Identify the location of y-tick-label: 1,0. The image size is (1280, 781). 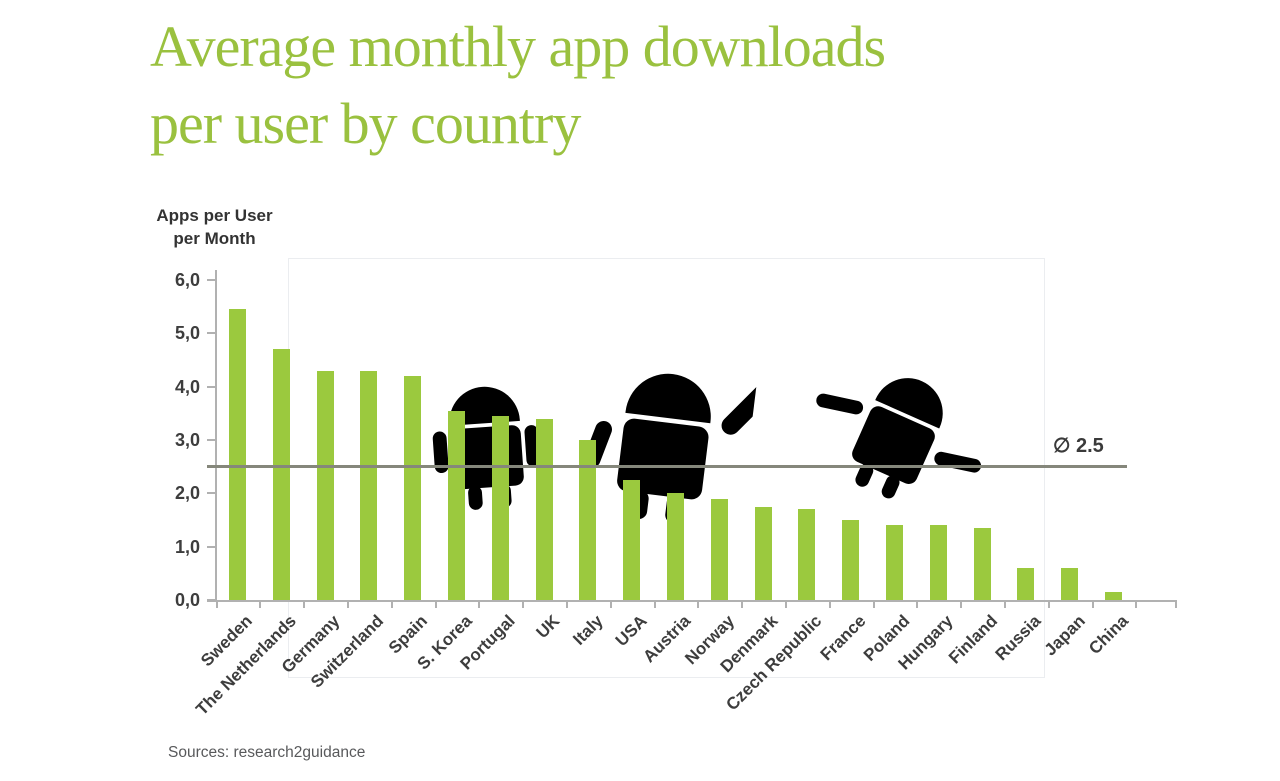
(187, 546).